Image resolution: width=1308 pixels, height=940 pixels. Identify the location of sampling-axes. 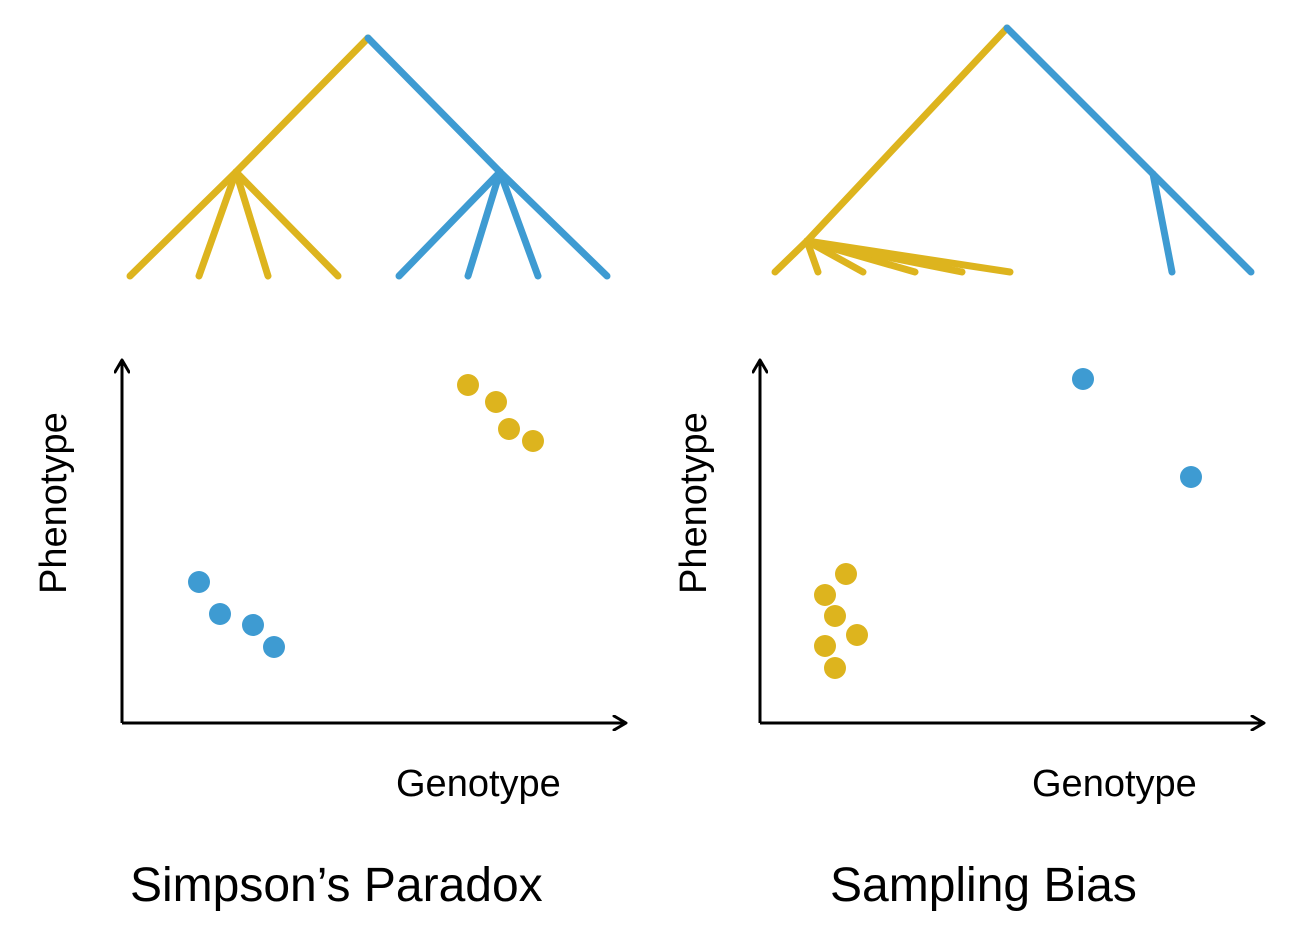
(1012, 541).